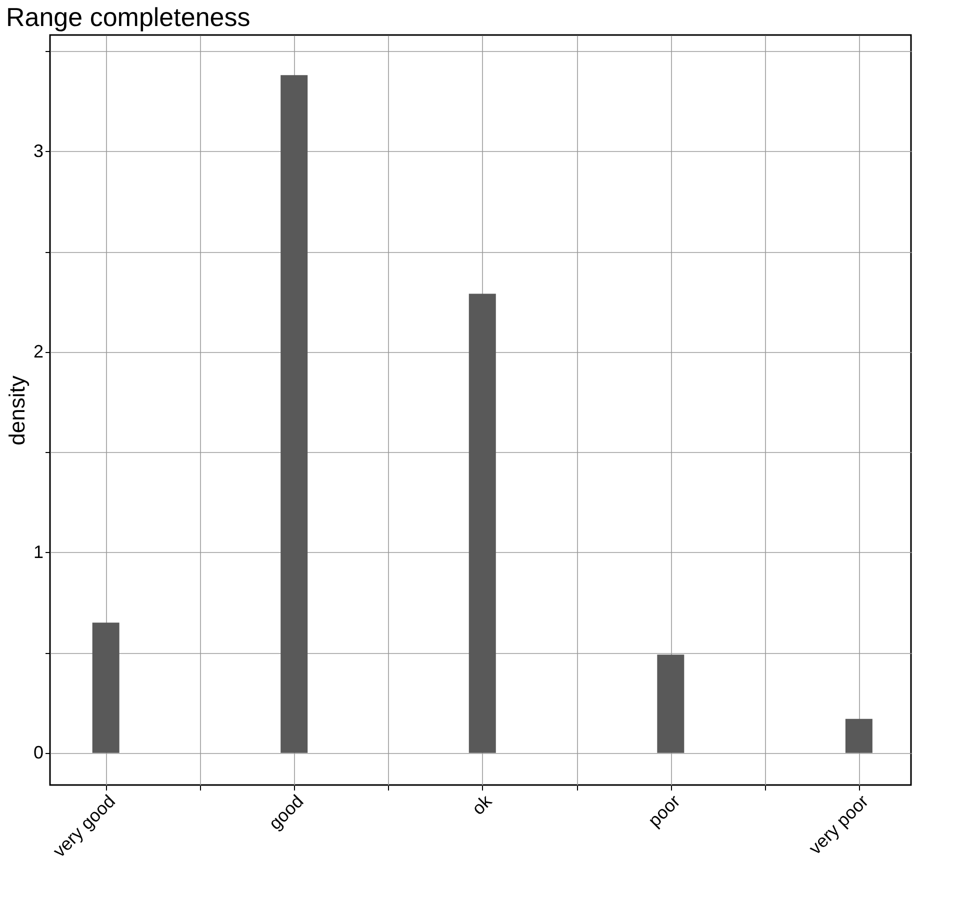 The width and height of the screenshot is (953, 898). Describe the element at coordinates (38, 752) in the screenshot. I see `y-tick-label: 0` at that location.